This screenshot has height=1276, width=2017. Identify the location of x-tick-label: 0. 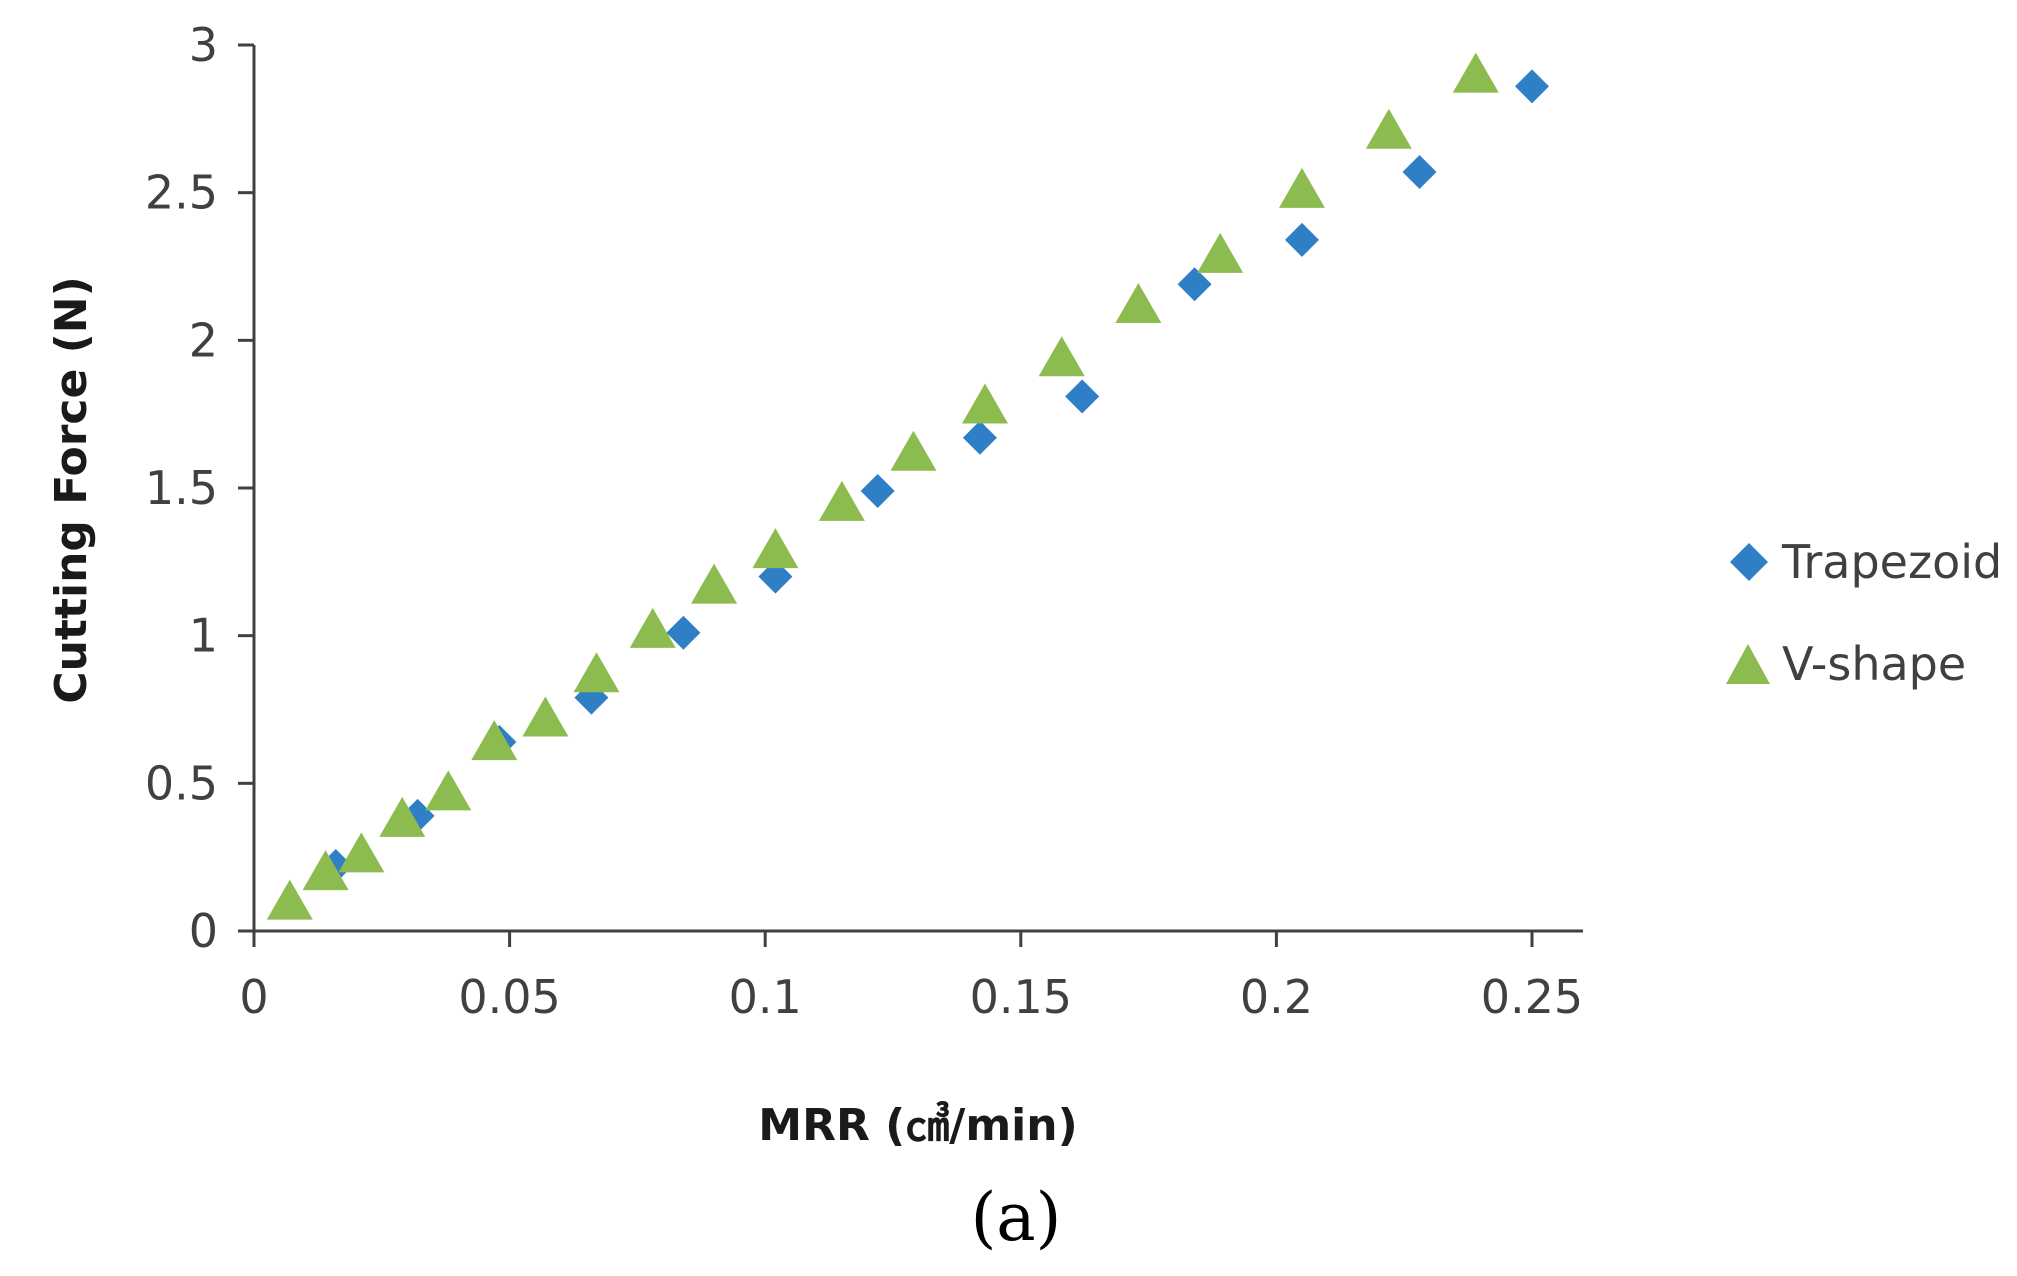
(253, 997).